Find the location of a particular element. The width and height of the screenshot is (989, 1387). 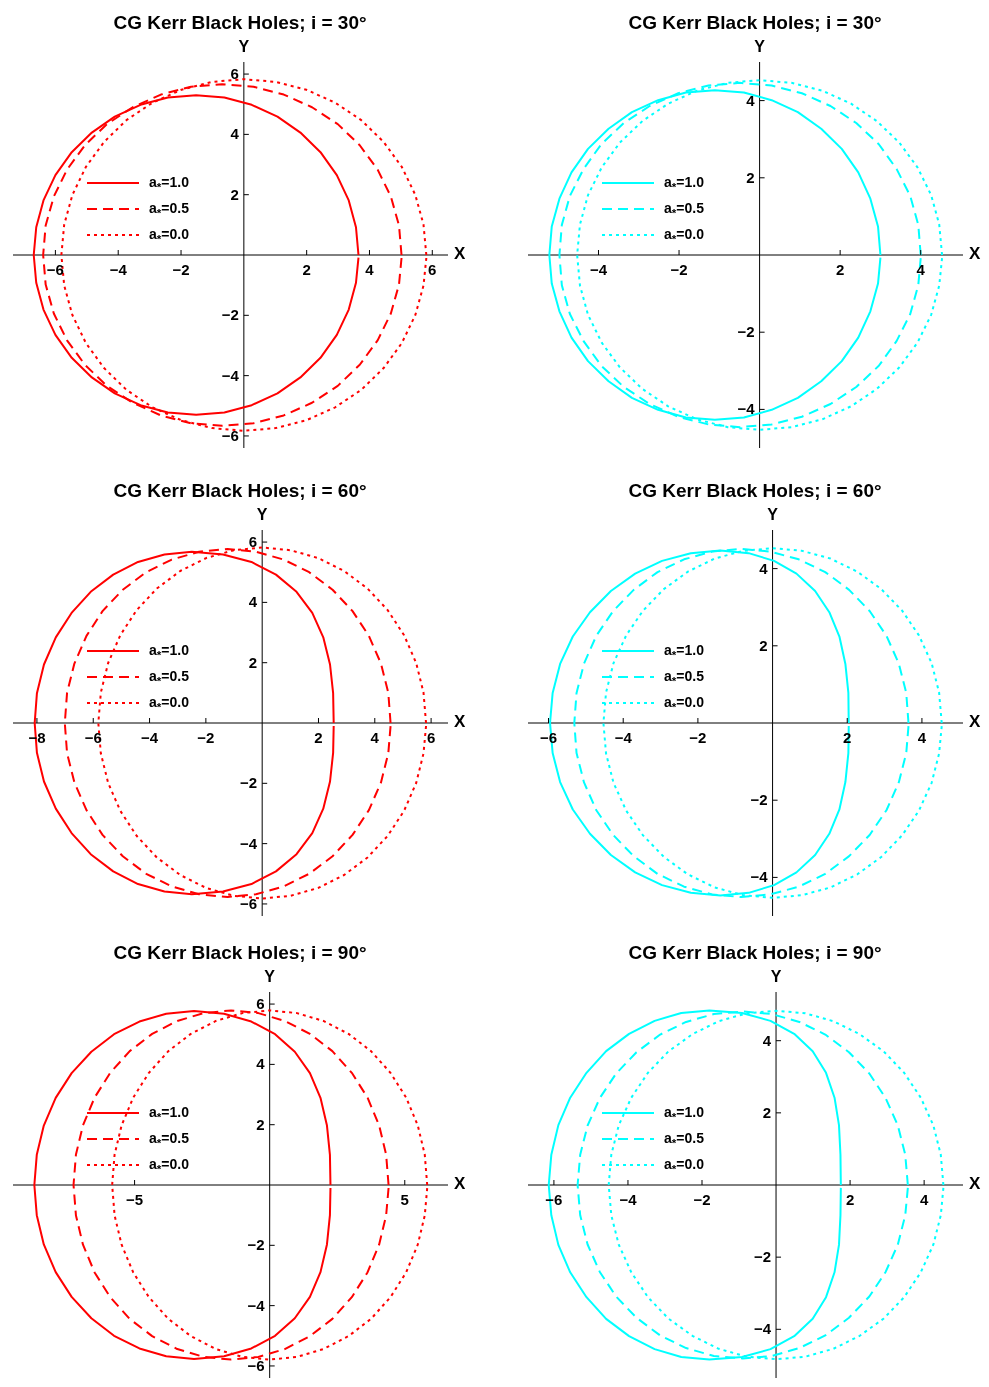

x-tick-label: −5 is located at coordinates (135, 1199).